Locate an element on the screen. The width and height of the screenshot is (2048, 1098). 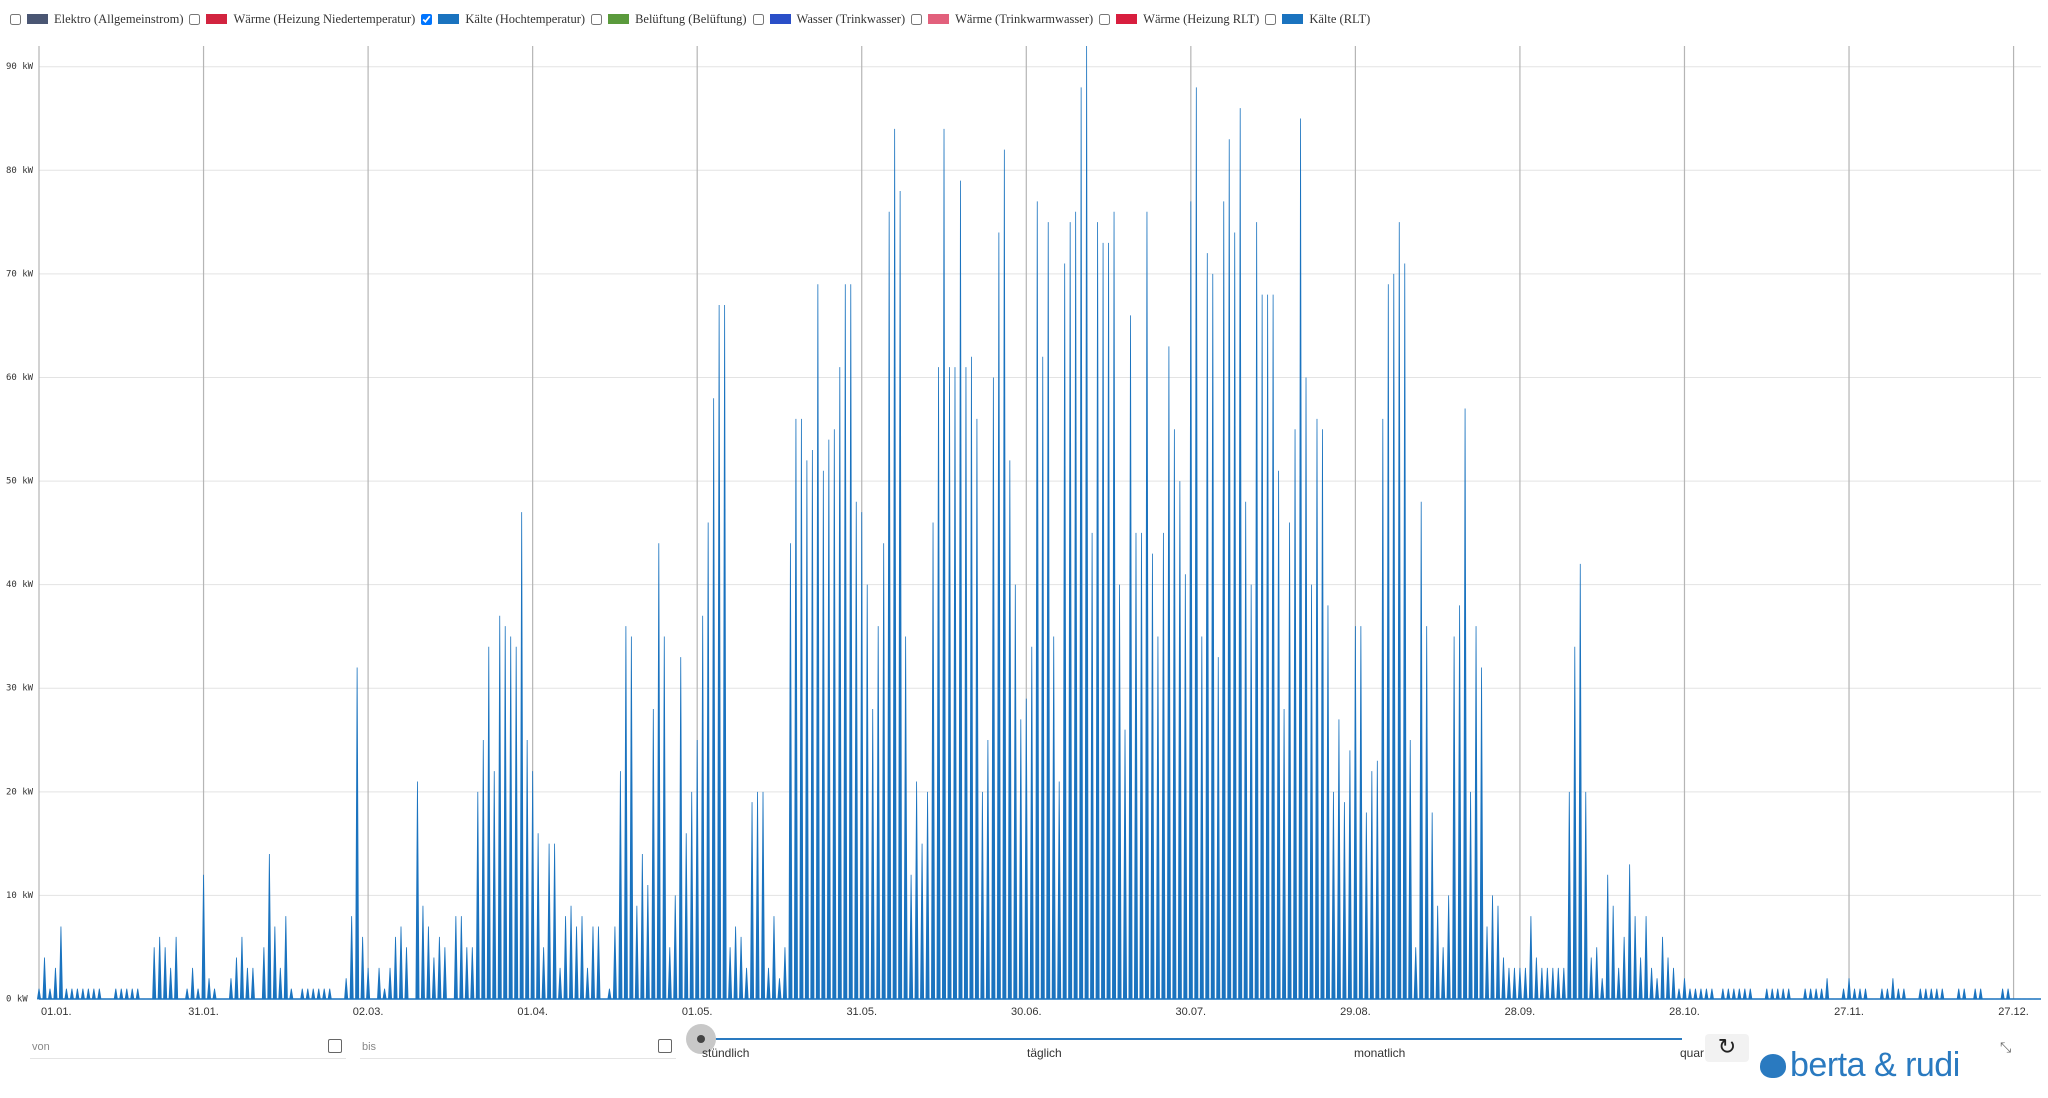
x-tick-label: 01.05. is located at coordinates (697, 1012).